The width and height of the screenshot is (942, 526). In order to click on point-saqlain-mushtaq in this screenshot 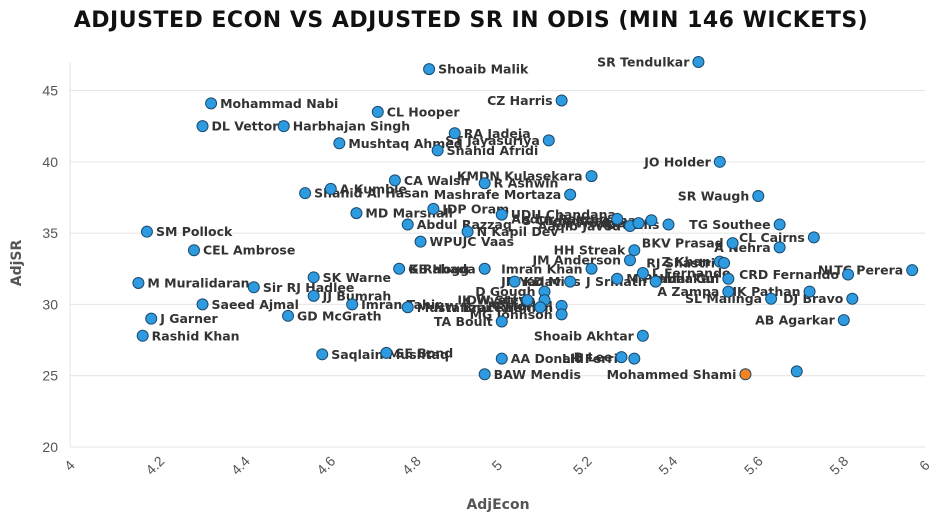, I will do `click(322, 354)`.